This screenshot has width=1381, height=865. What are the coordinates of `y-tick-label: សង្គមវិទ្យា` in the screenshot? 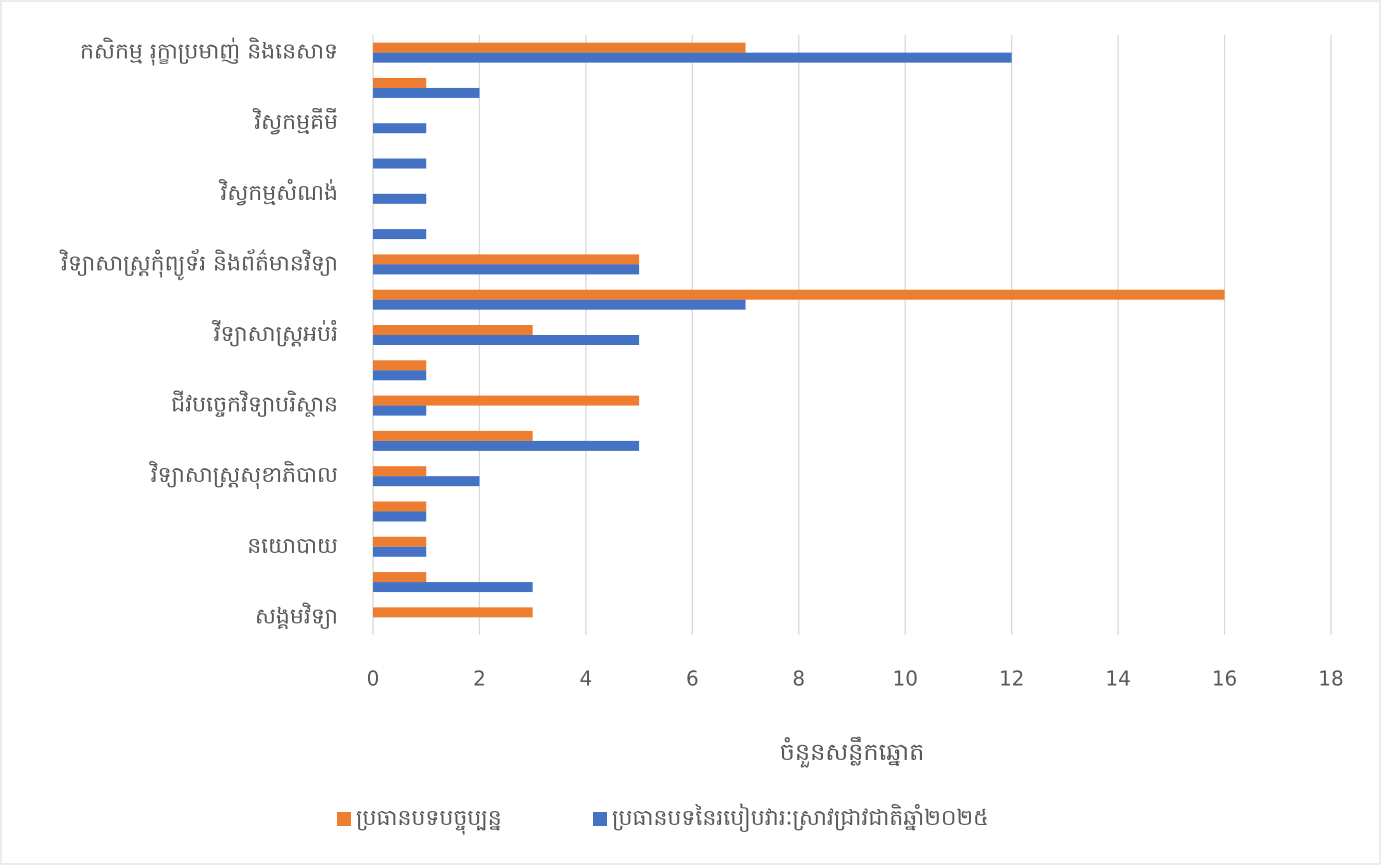 It's located at (296, 615).